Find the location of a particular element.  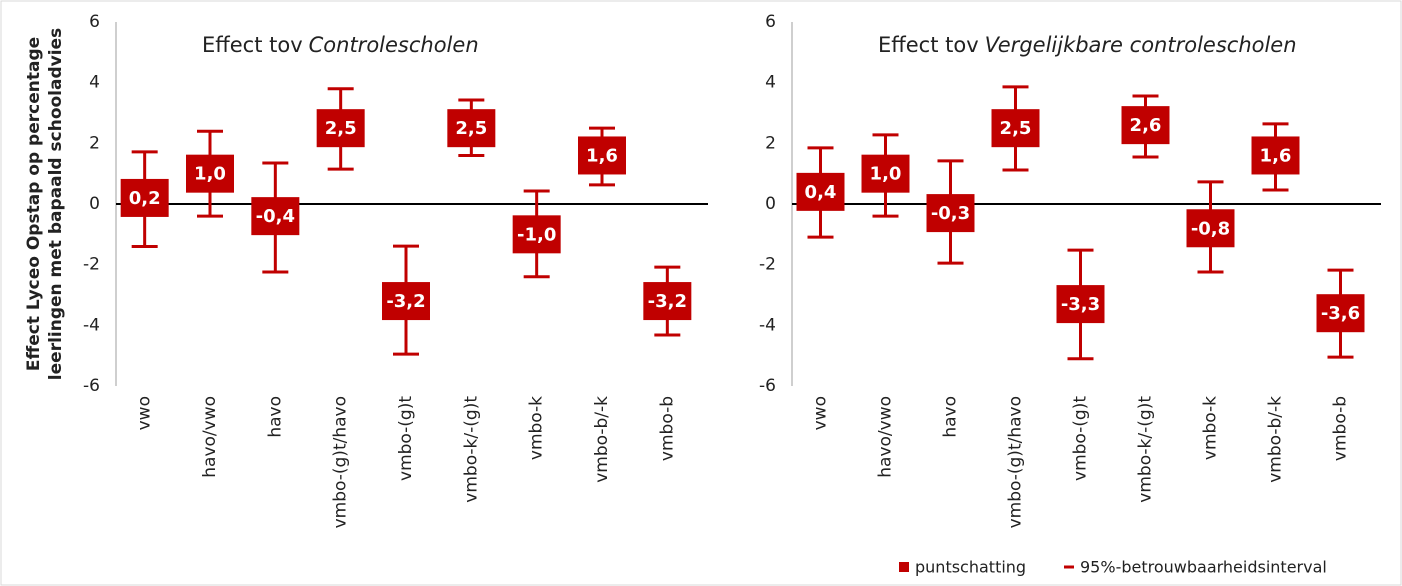

value-label: 2,6 is located at coordinates (1146, 125).